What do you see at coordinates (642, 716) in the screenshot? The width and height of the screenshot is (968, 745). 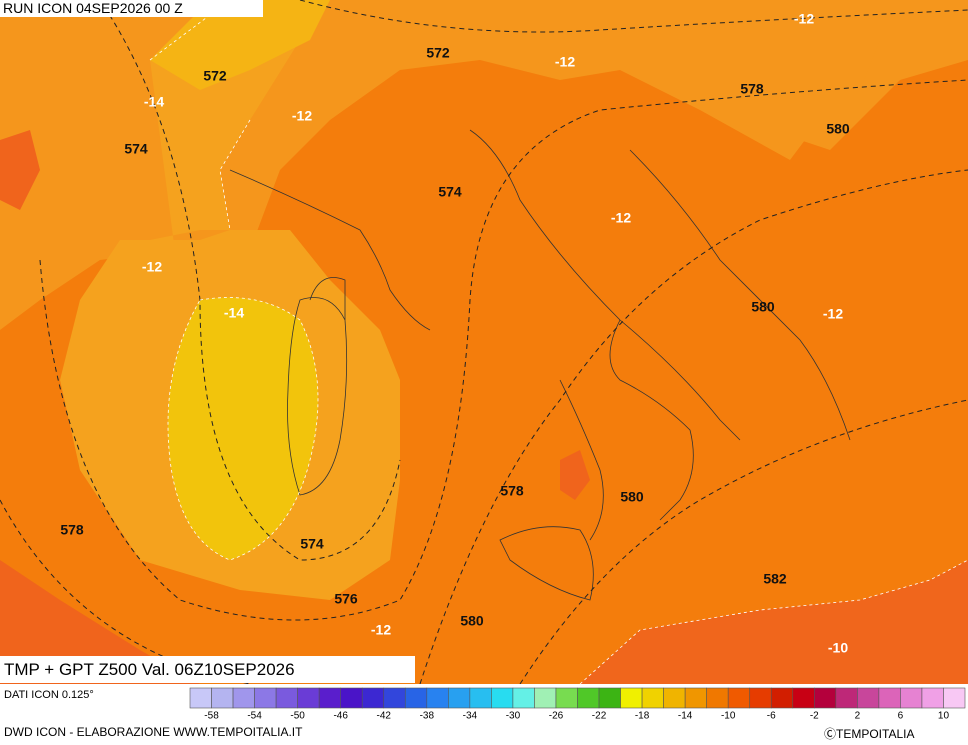 I see `scale-tick-label: -18` at bounding box center [642, 716].